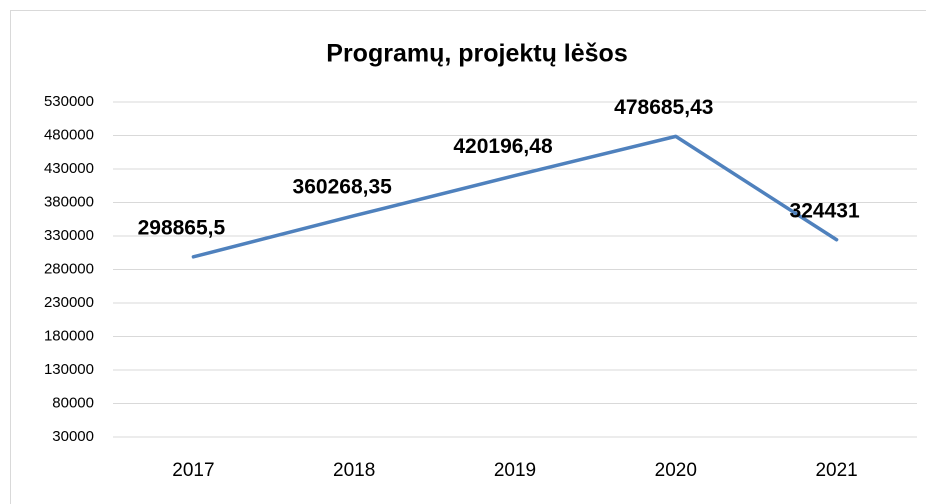 This screenshot has width=926, height=504. What do you see at coordinates (69, 369) in the screenshot?
I see `y-tick-label: 130000` at bounding box center [69, 369].